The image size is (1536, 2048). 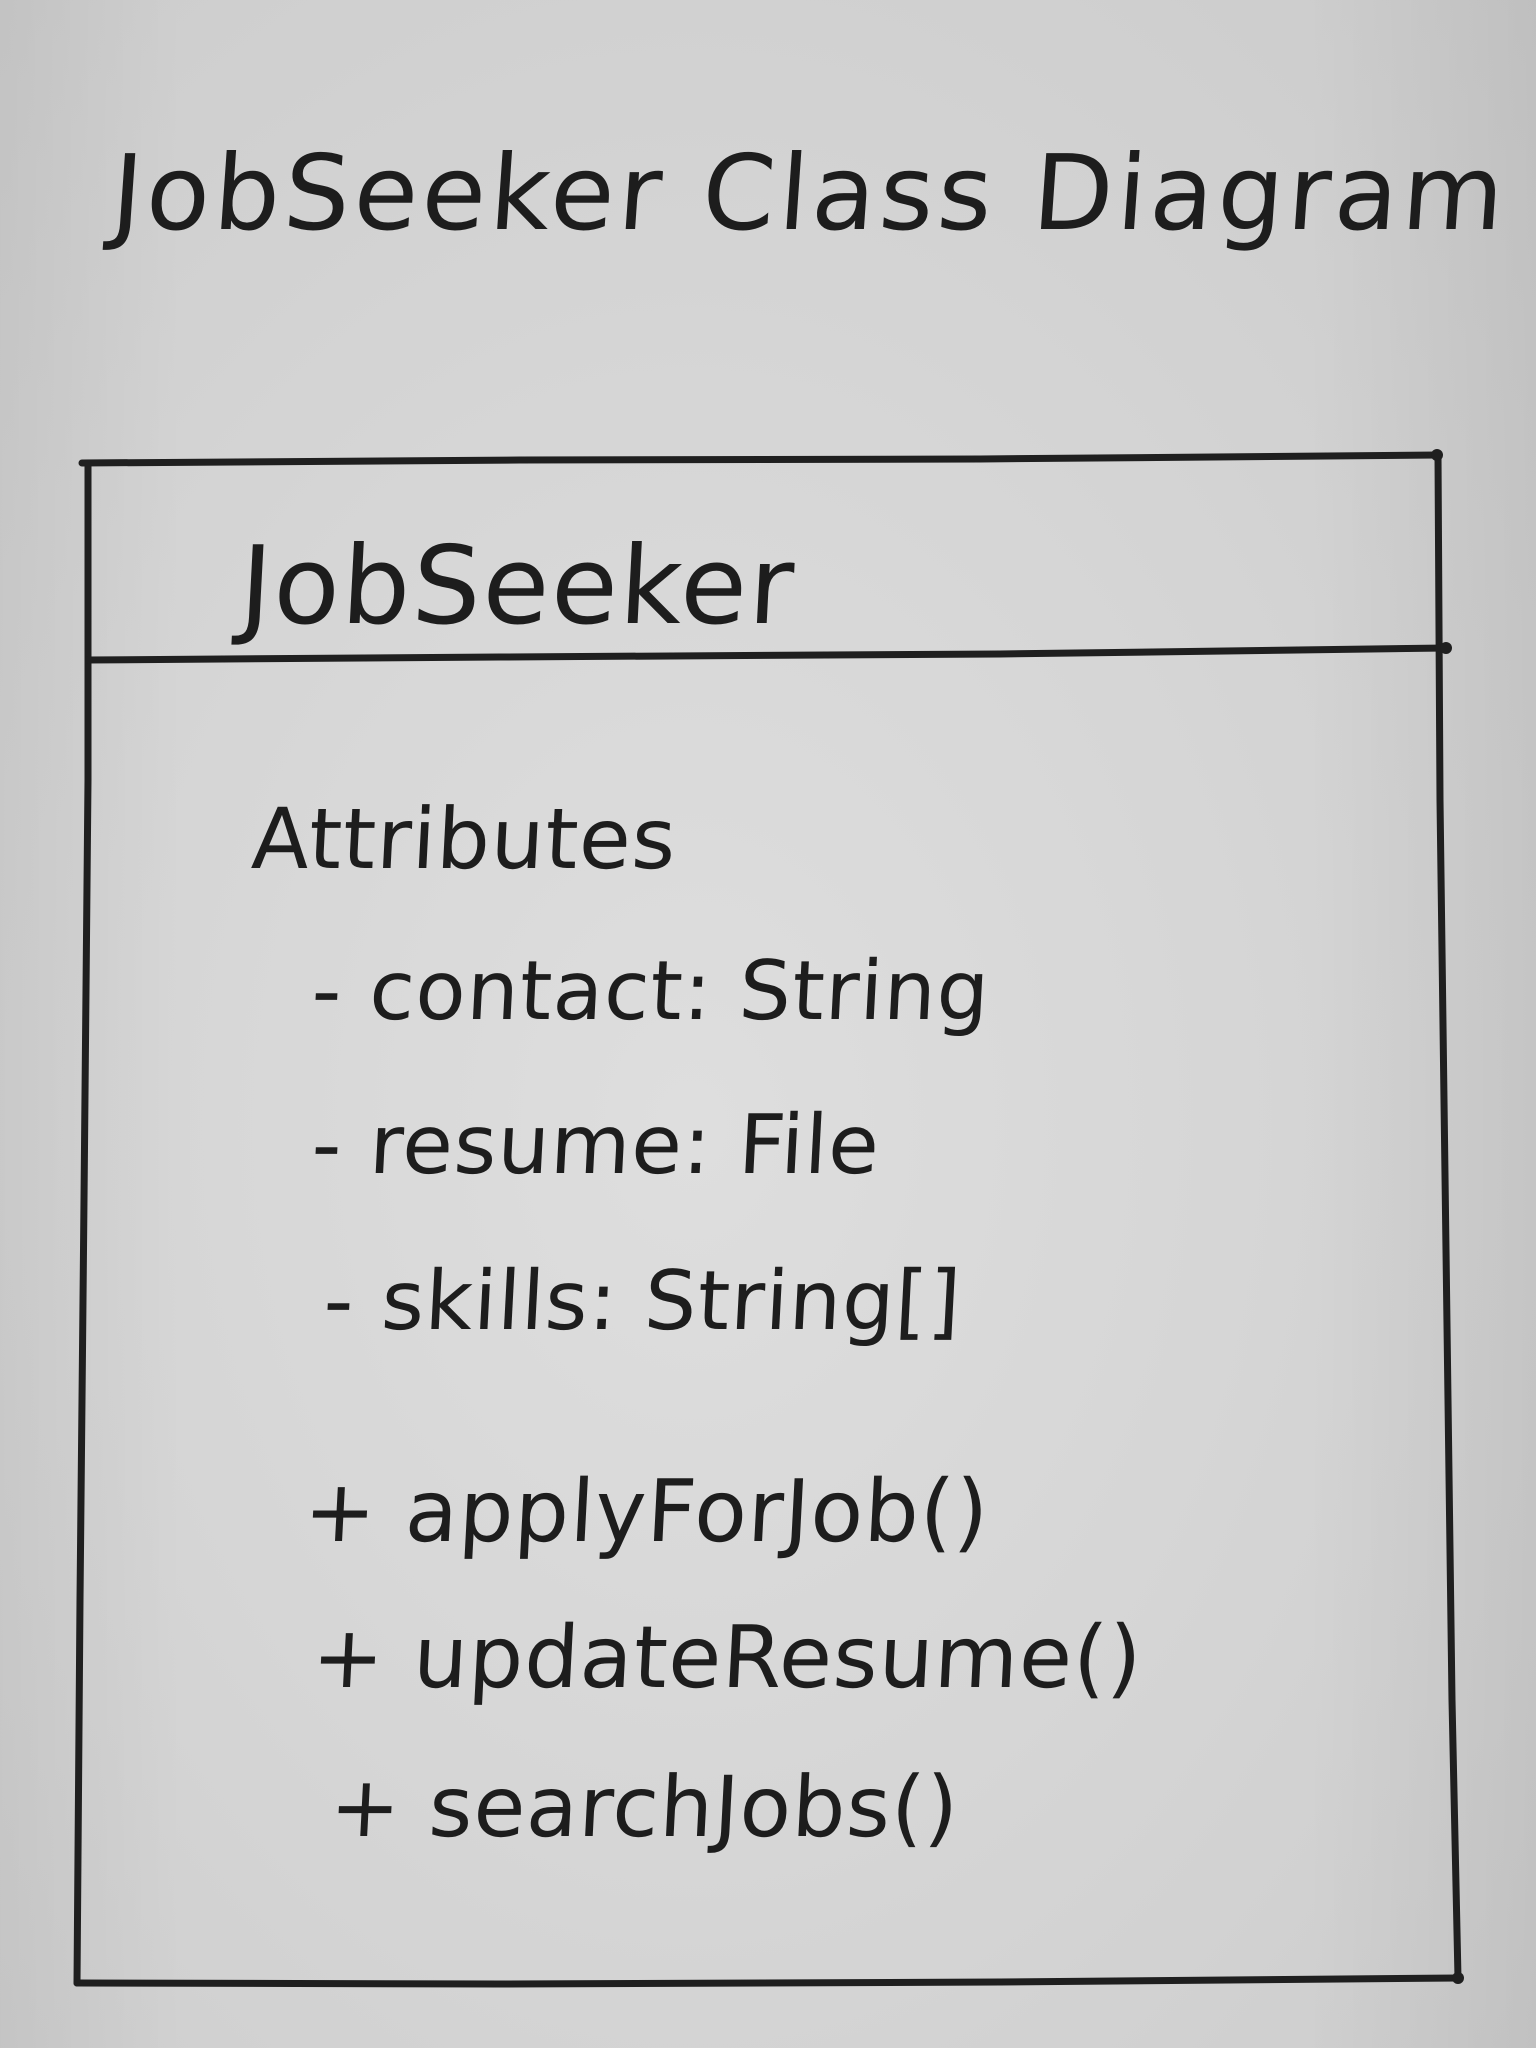 I want to click on class-name-divider, so click(x=767, y=654).